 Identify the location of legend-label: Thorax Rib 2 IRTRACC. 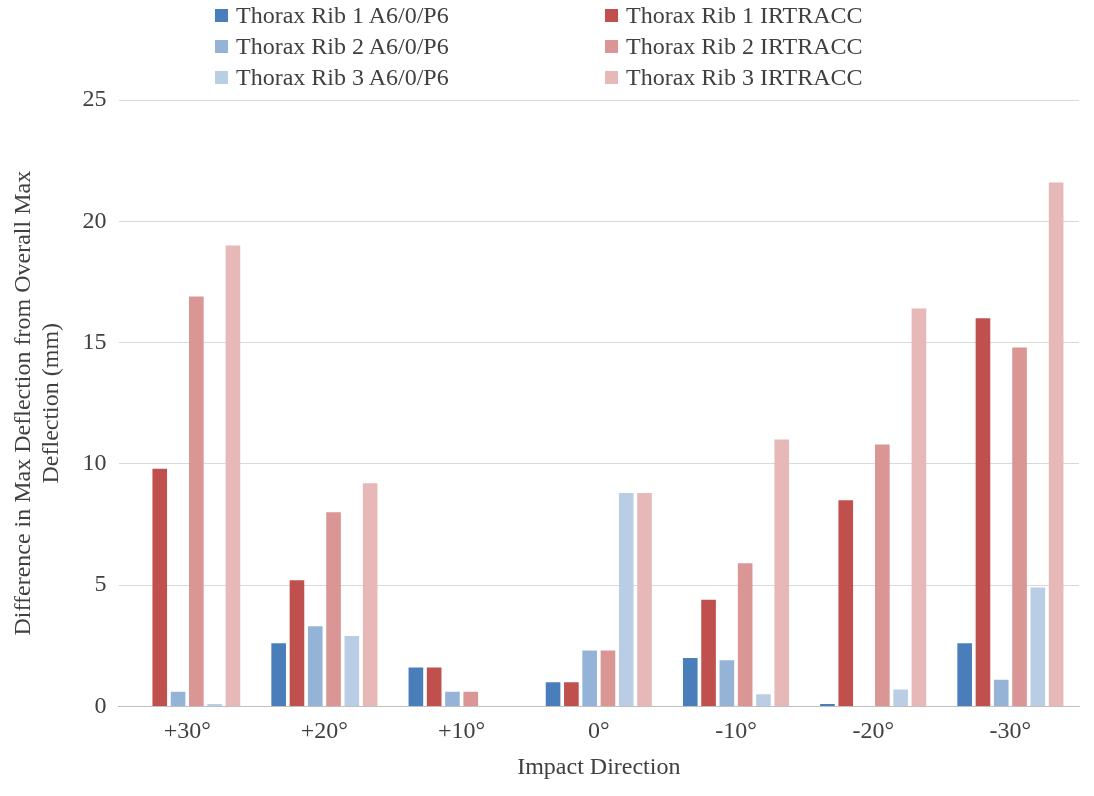
(744, 46).